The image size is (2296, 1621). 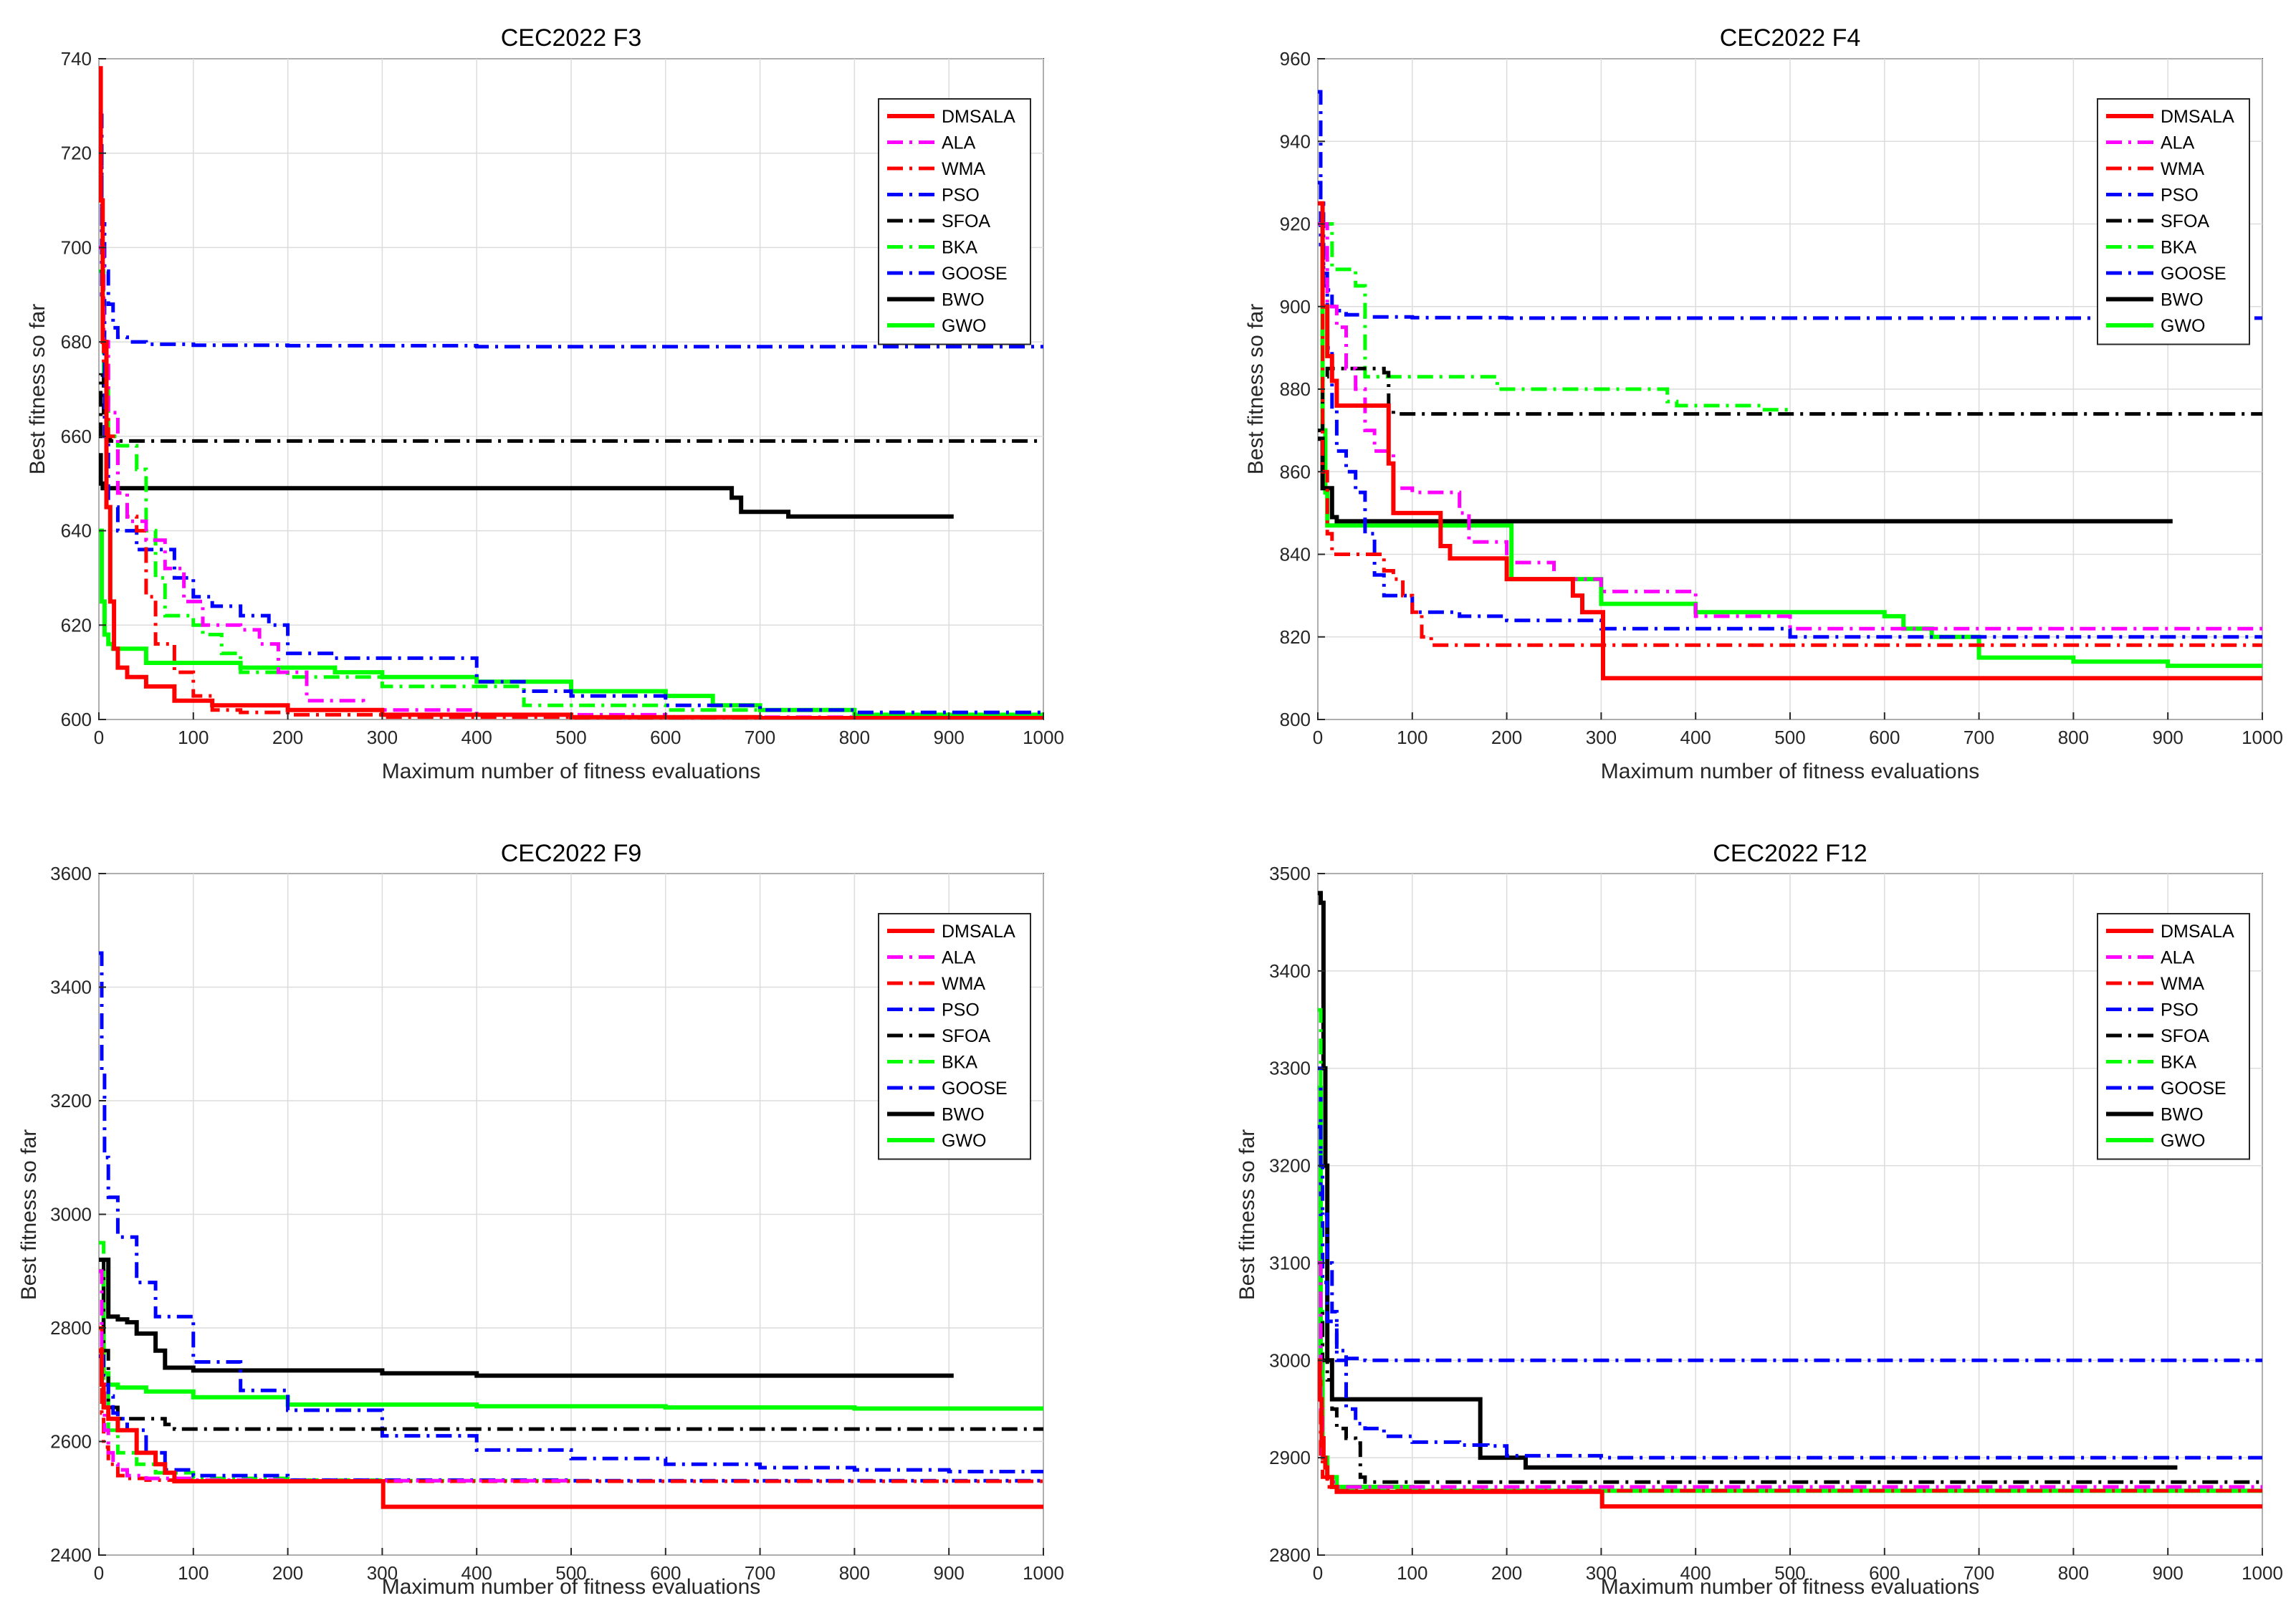 I want to click on series-lines, so click(x=1790, y=385).